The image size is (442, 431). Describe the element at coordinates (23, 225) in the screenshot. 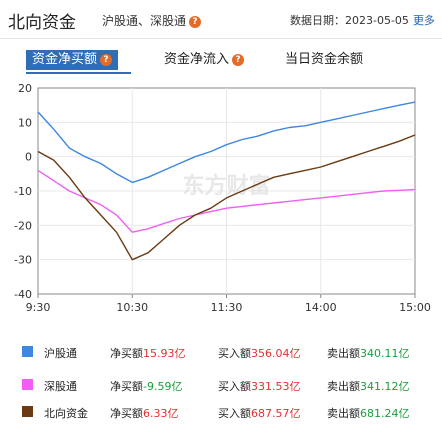

I see `y-tick-label: -20` at that location.